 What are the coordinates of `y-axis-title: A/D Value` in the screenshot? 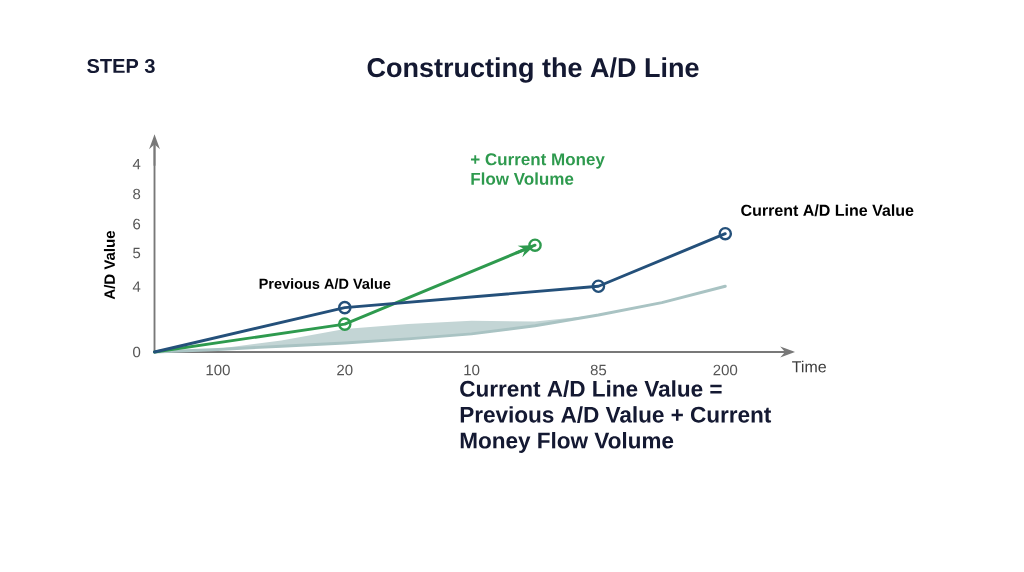 It's located at (109, 265).